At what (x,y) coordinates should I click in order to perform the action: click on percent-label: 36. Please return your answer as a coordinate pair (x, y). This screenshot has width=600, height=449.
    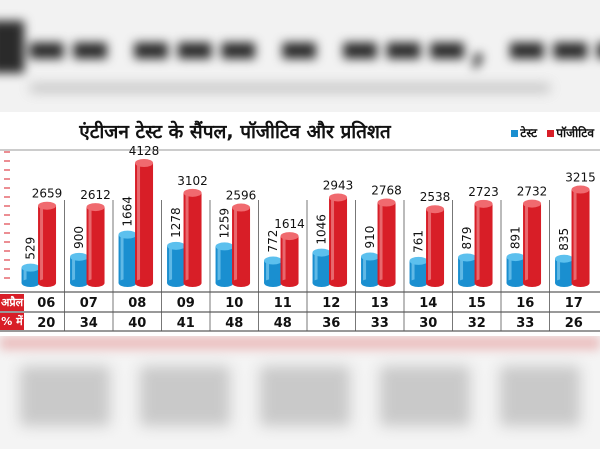
    Looking at the image, I should click on (331, 323).